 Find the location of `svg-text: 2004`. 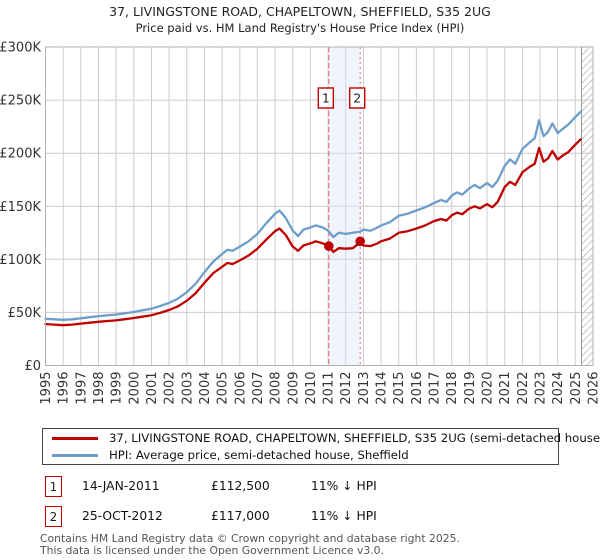

svg-text: 2004 is located at coordinates (205, 388).